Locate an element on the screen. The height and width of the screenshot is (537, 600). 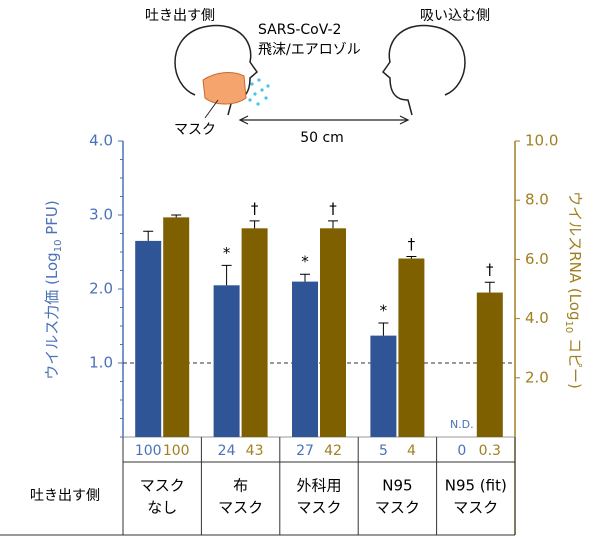
y-tick-label: 2.0 is located at coordinates (101, 289).